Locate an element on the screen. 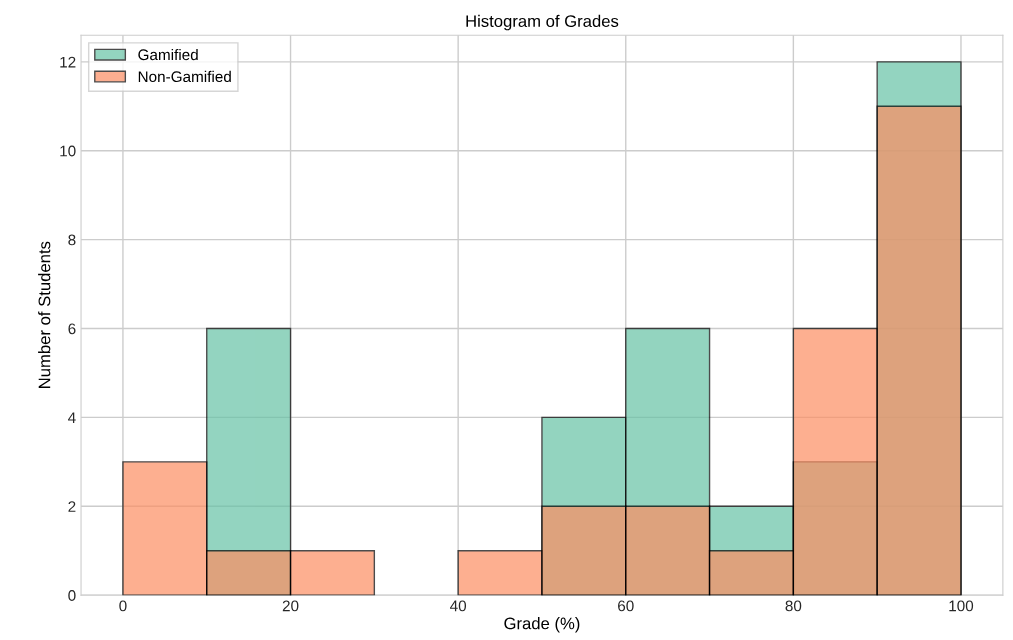  x-tick-label: 40 is located at coordinates (458, 606).